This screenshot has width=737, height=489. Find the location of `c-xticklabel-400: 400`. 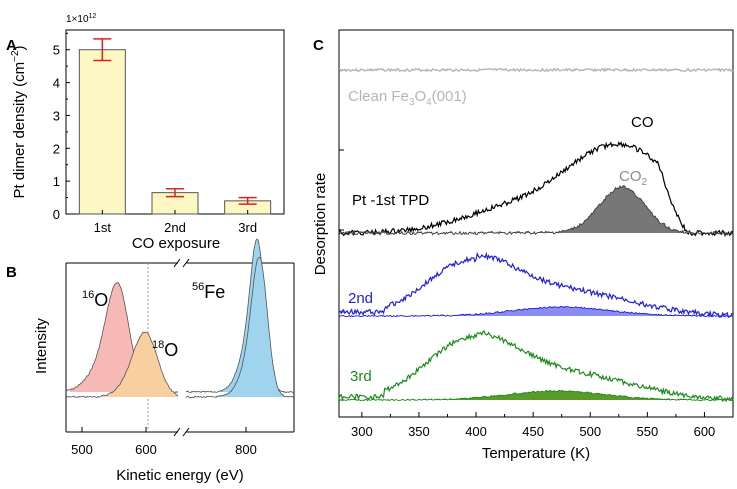

c-xticklabel-400: 400 is located at coordinates (476, 431).